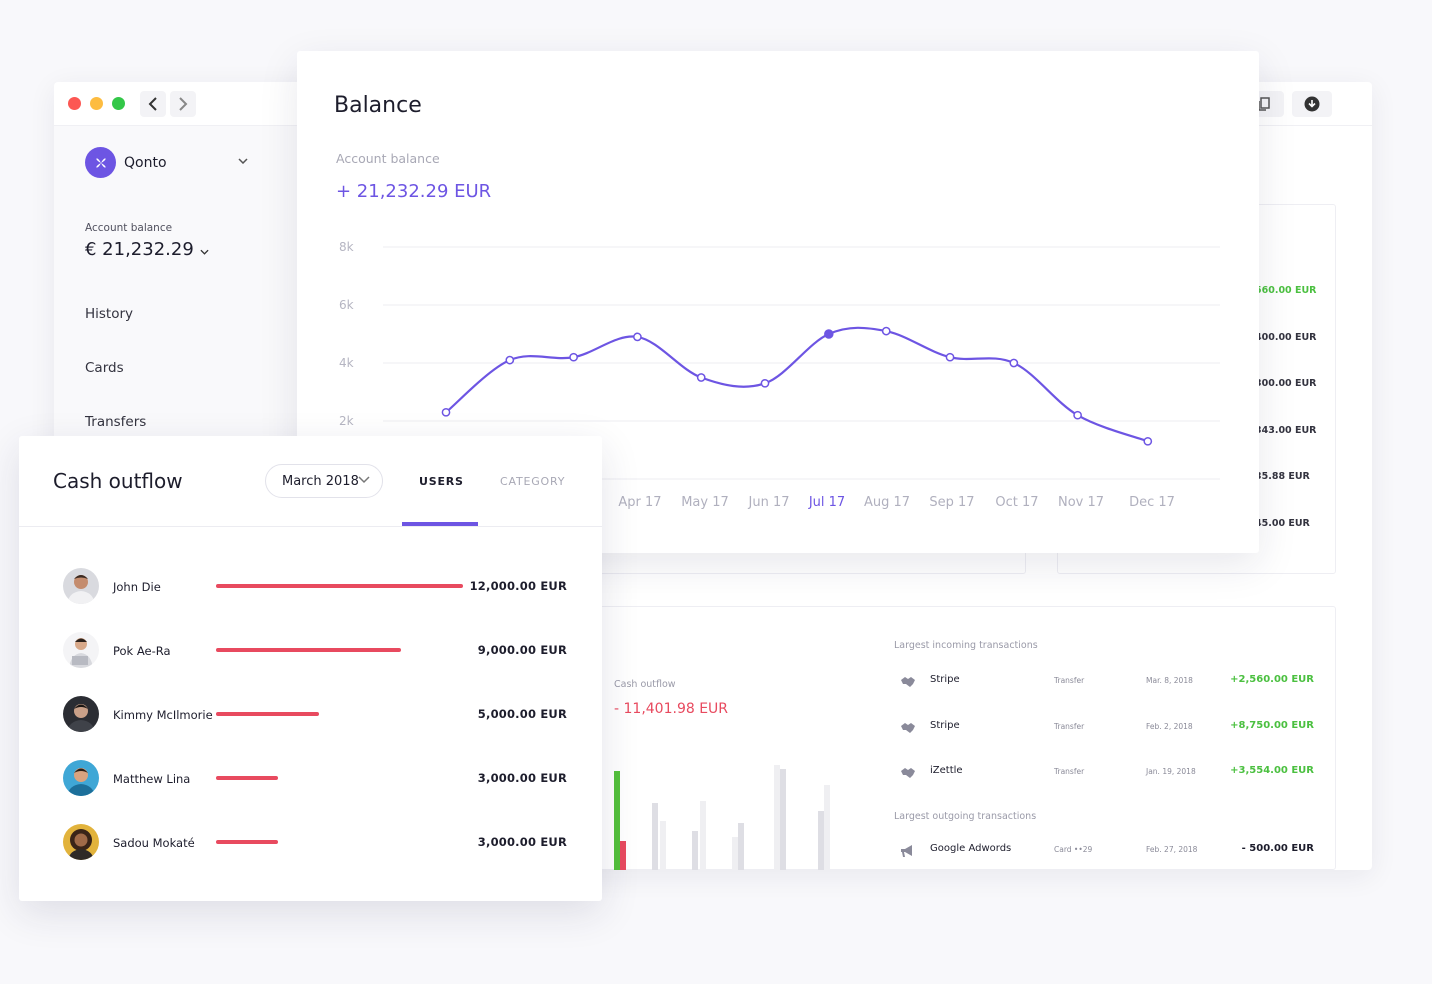 The width and height of the screenshot is (1432, 984). Describe the element at coordinates (1016, 502) in the screenshot. I see `x-tick-label: Oct 17` at that location.